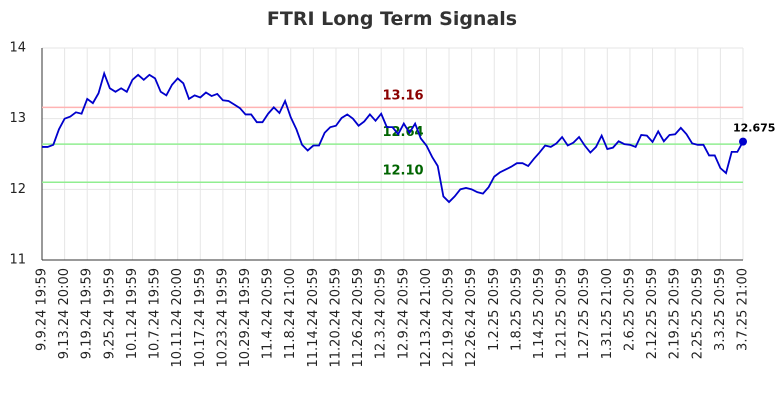 The width and height of the screenshot is (784, 400). Describe the element at coordinates (629, 309) in the screenshot. I see `x-tick-label: 2.6.25 20:59` at that location.